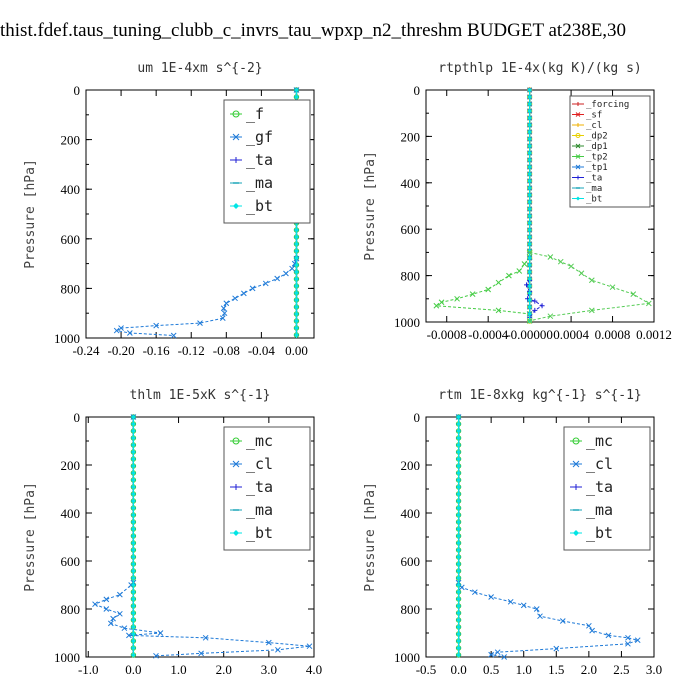  I want to click on legend-label: _dp1, so click(597, 147).